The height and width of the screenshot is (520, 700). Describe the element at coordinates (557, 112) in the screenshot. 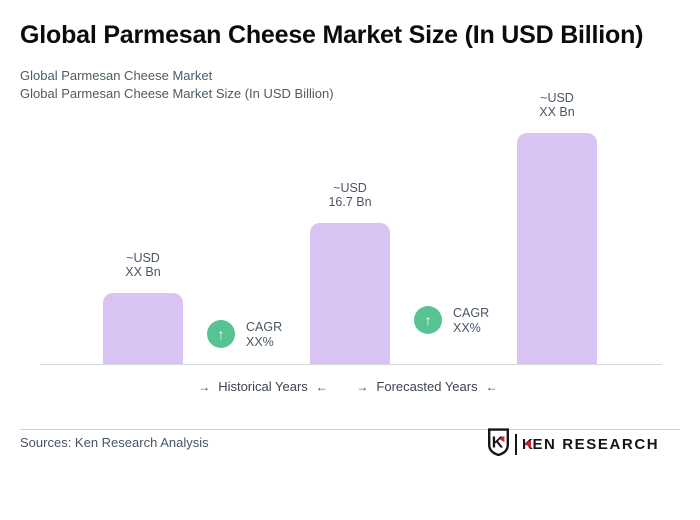

I see `bar-3-label-line-2: XX Bn` at that location.